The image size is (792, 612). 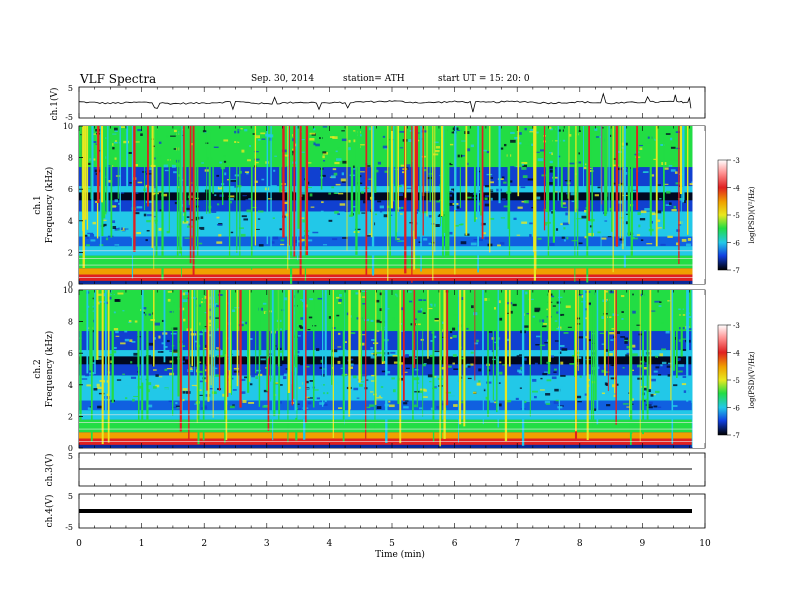 What do you see at coordinates (385, 102) in the screenshot?
I see `ch1-trace` at bounding box center [385, 102].